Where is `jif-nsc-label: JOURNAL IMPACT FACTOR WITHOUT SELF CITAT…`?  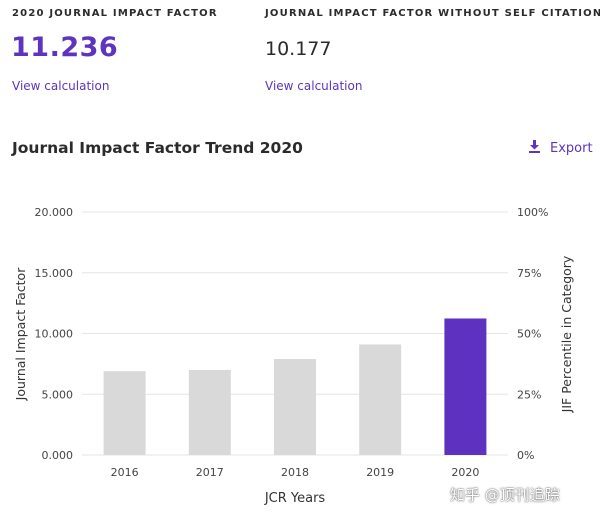 jif-nsc-label: JOURNAL IMPACT FACTOR WITHOUT SELF CITAT… is located at coordinates (432, 13).